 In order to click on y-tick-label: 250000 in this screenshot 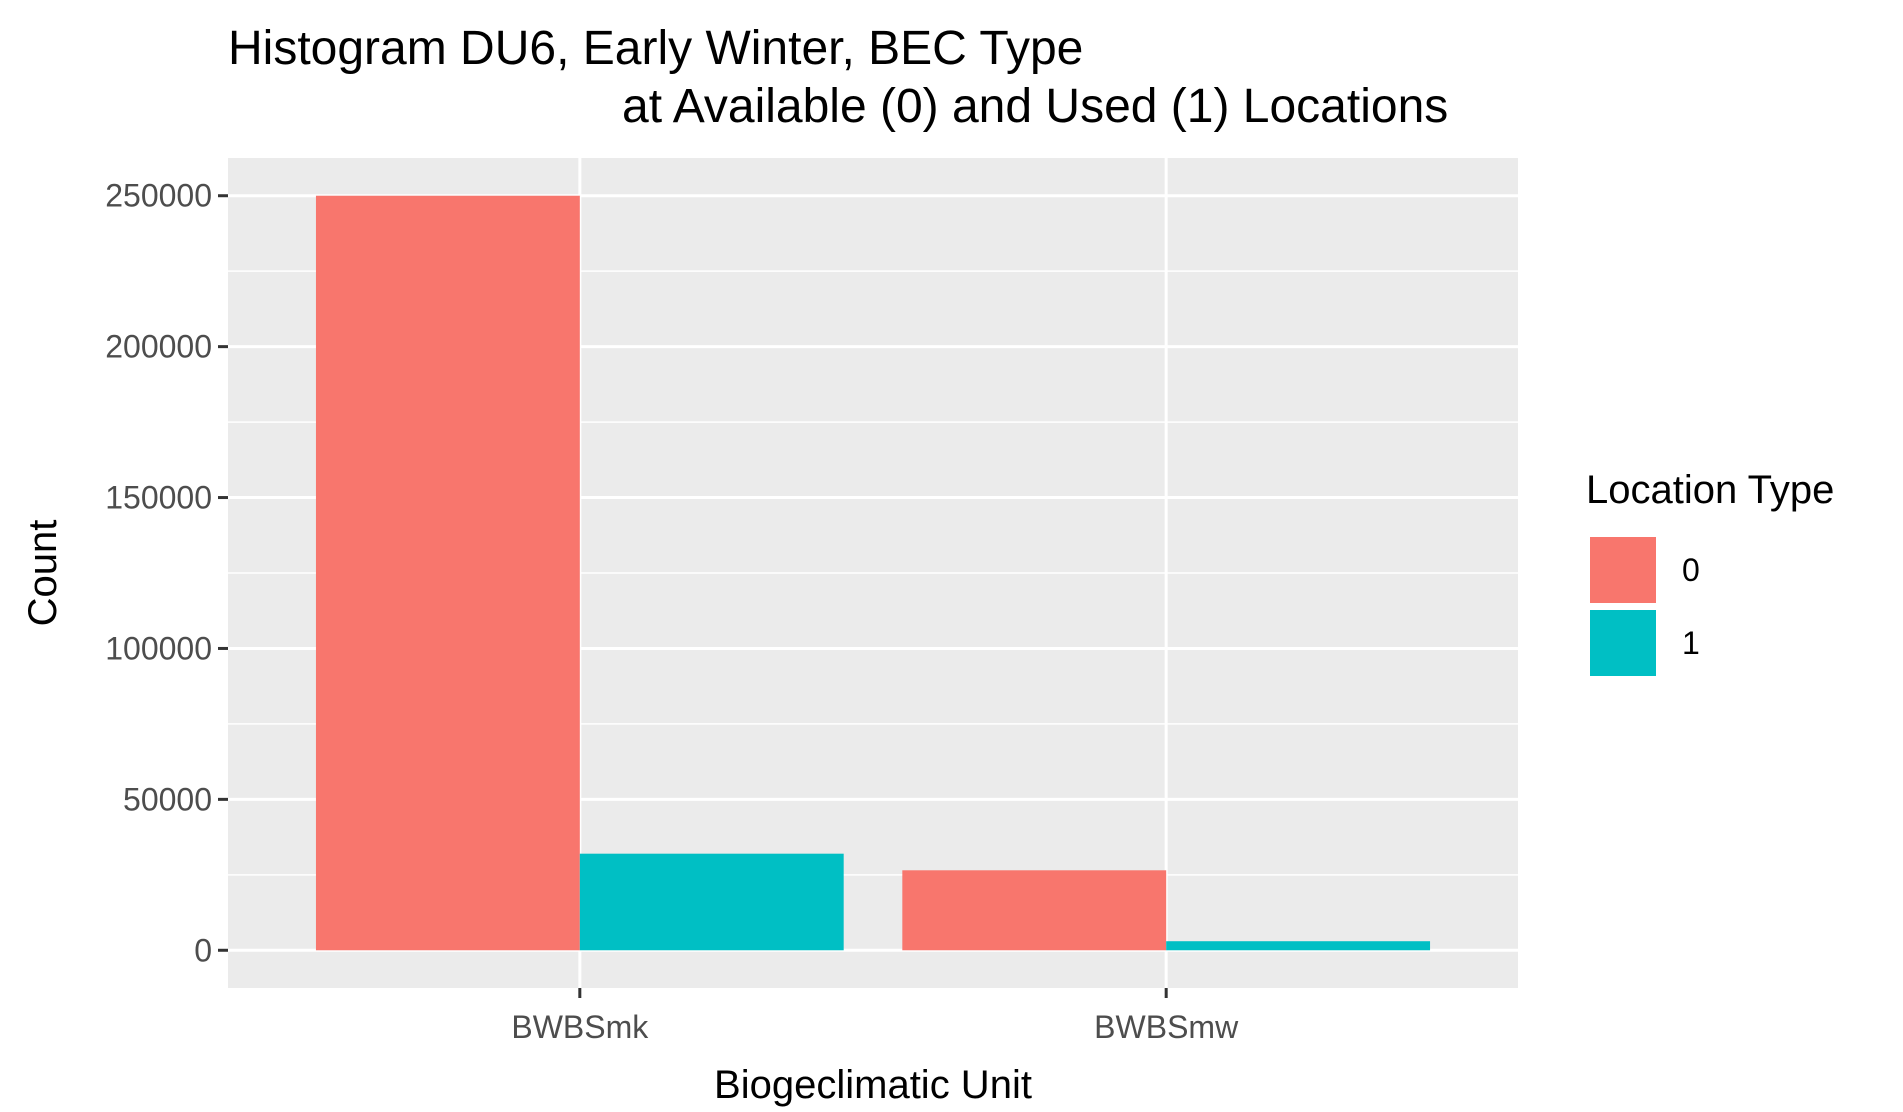, I will do `click(158, 196)`.